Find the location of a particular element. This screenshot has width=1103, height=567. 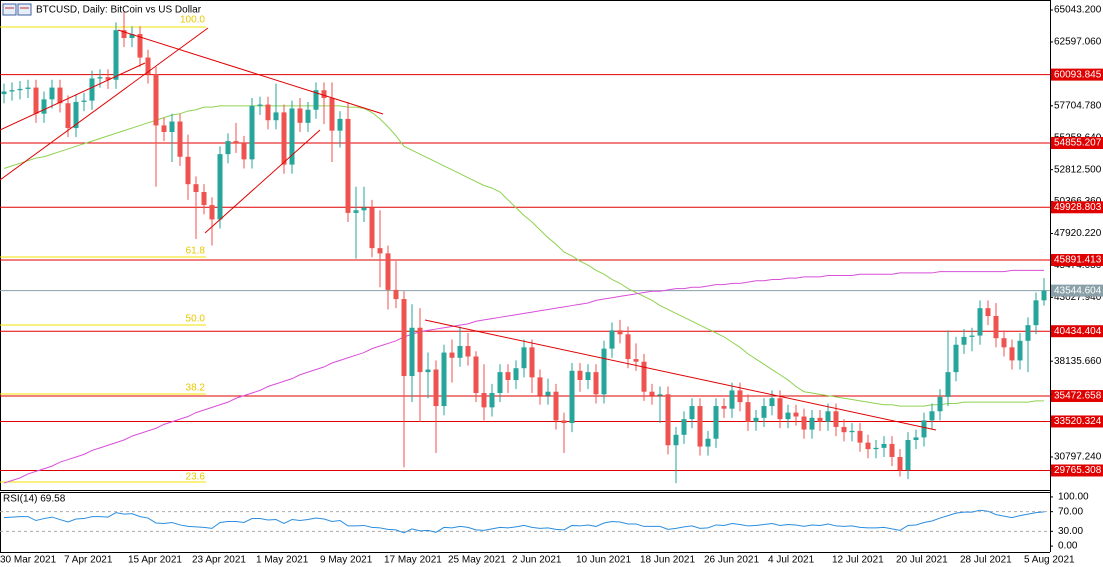

x-tick-label: 17 May 2021 is located at coordinates (413, 560).